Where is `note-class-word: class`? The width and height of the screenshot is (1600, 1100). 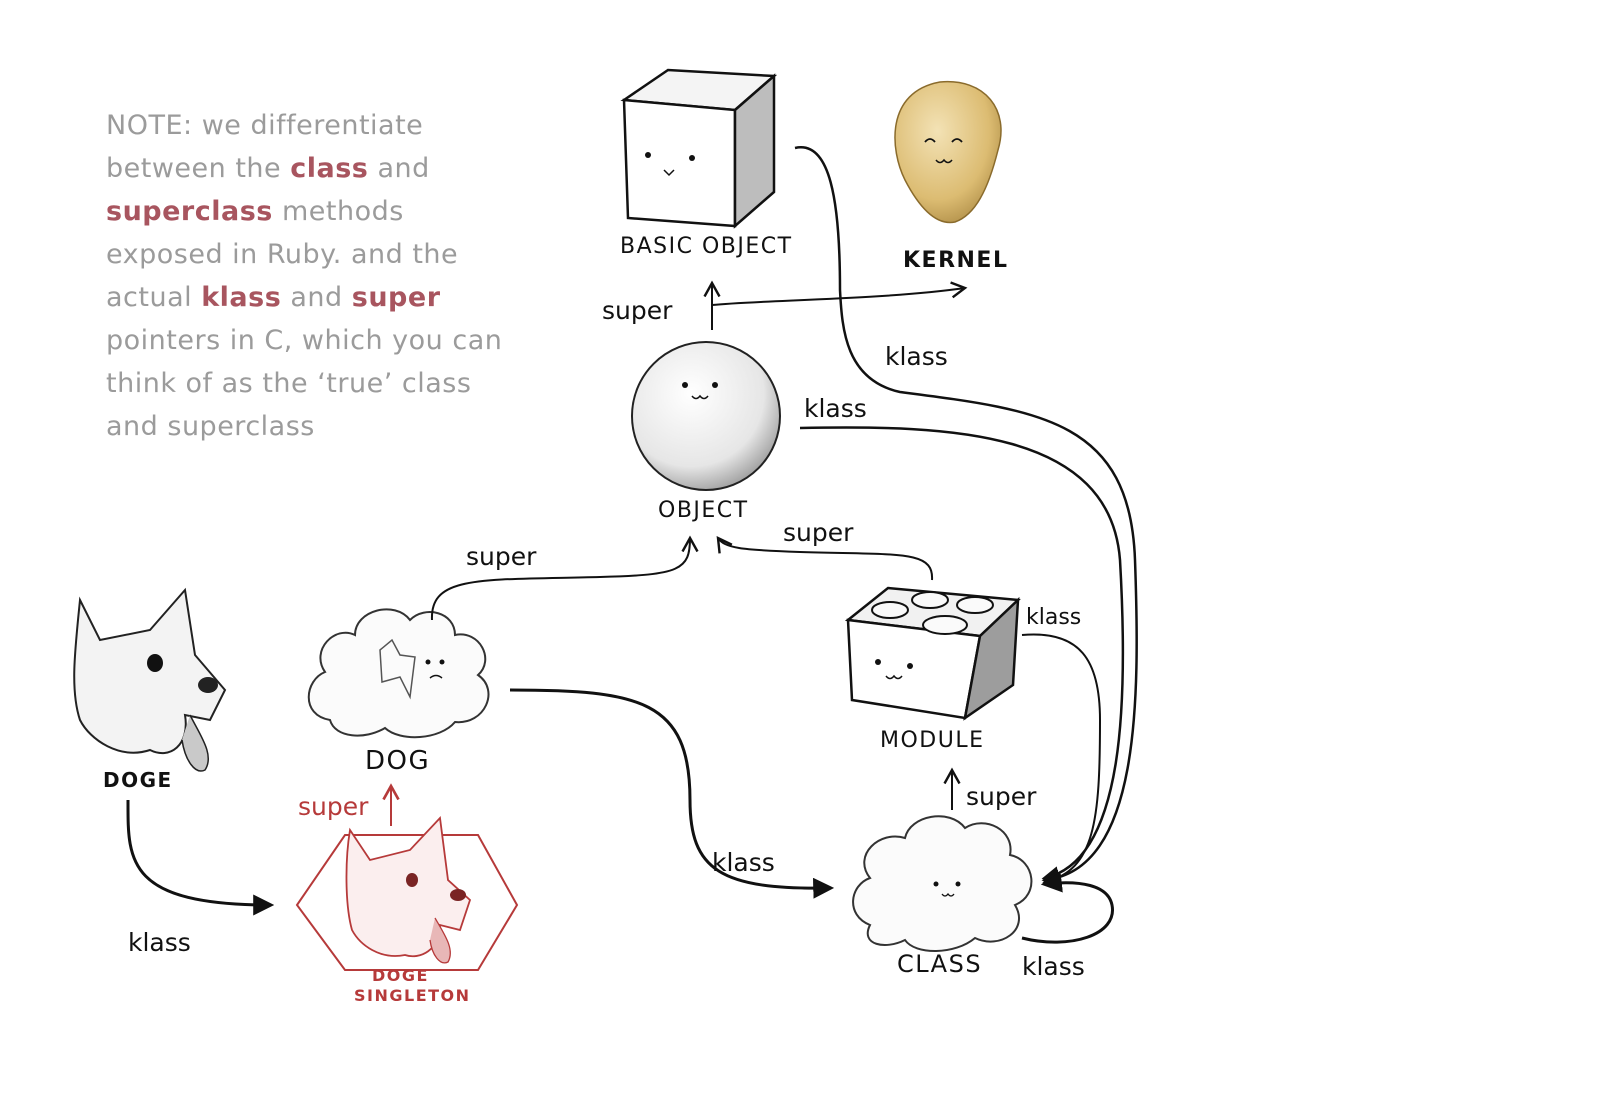
note-class-word: class is located at coordinates (329, 168).